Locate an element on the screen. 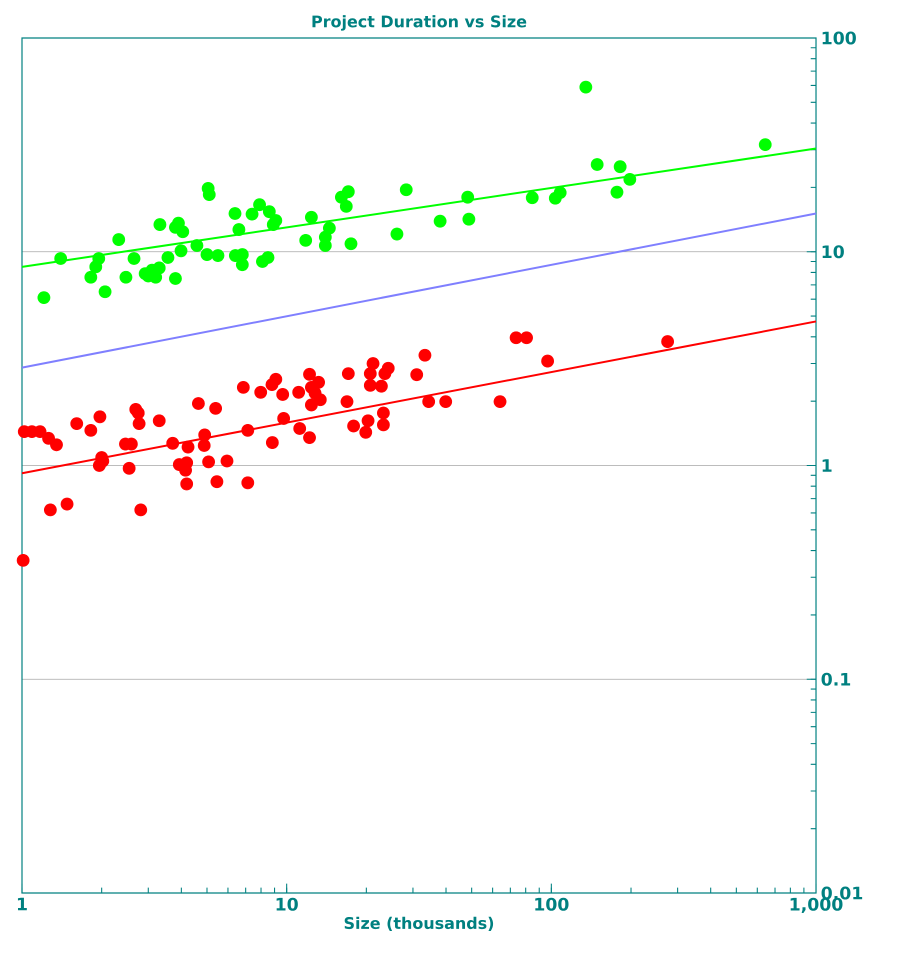  y-tick-label: 10 is located at coordinates (833, 251).